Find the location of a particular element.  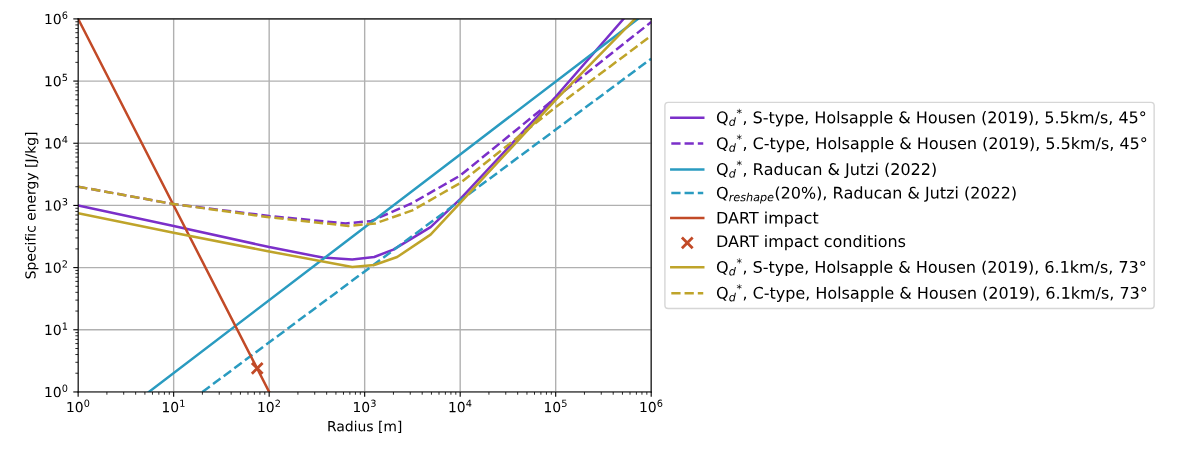

y-axis-title: Specific energy [J/kg] is located at coordinates (31, 205).